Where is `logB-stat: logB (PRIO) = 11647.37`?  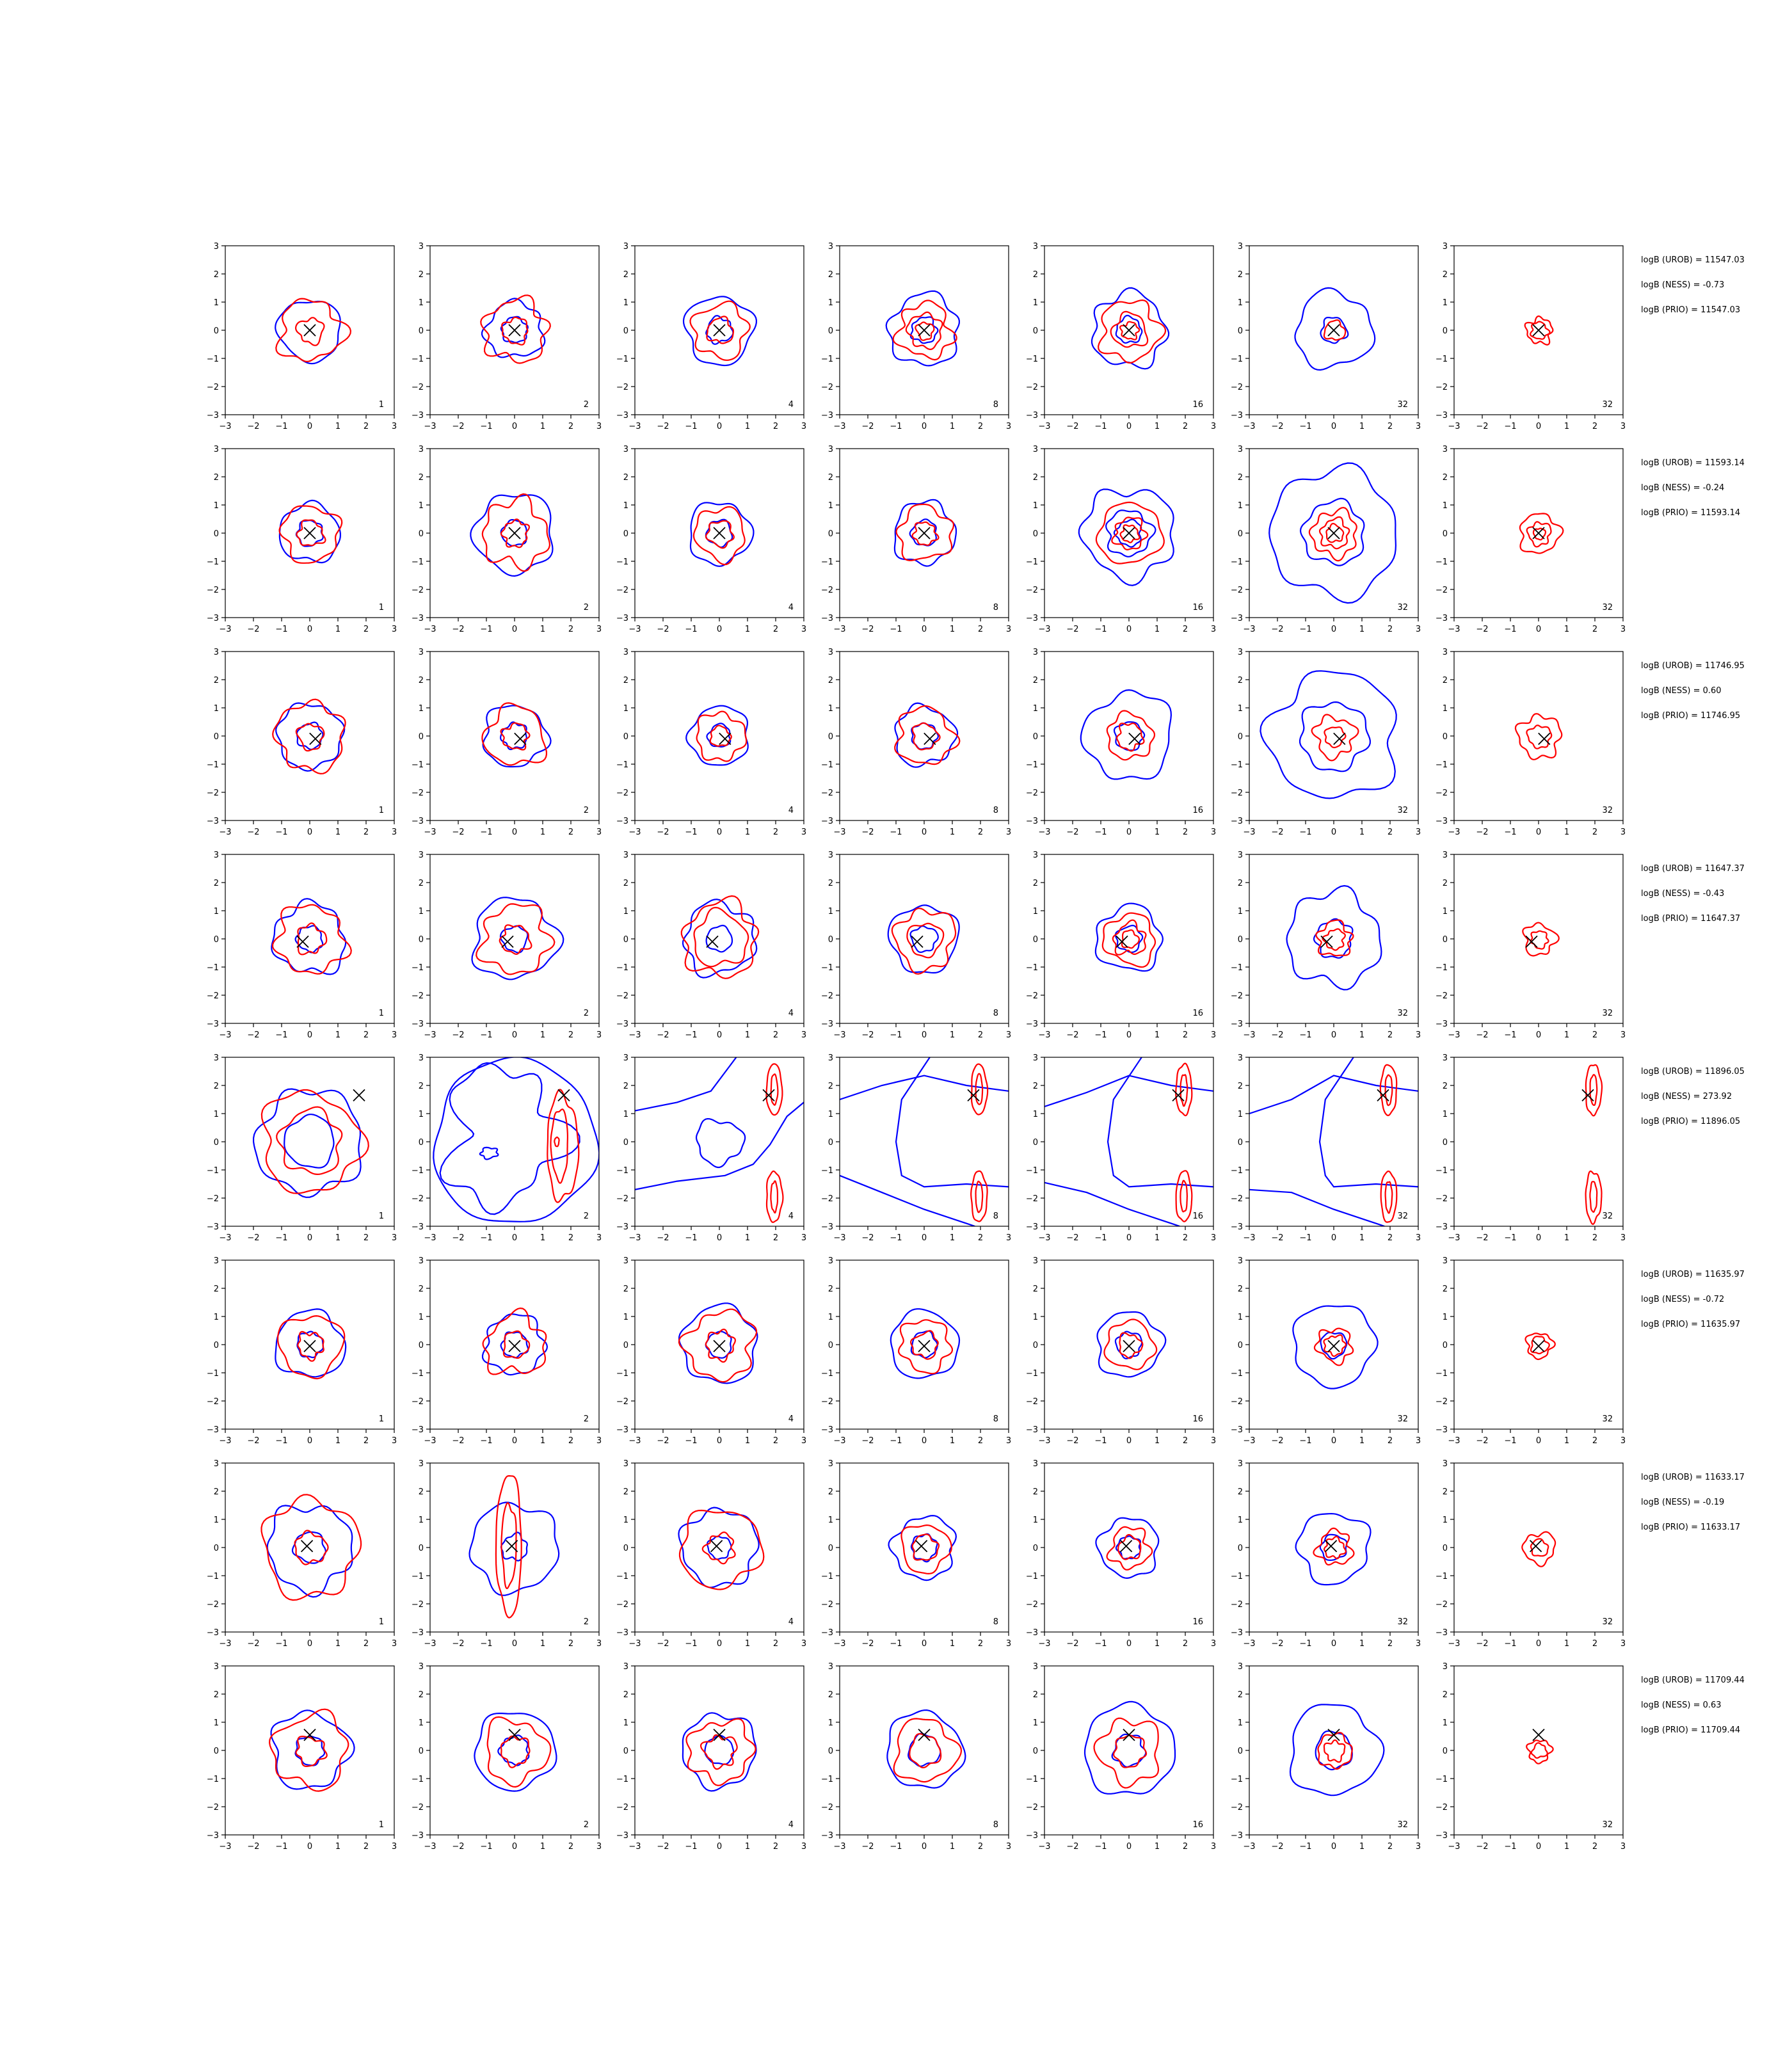 logB-stat: logB (PRIO) = 11647.37 is located at coordinates (1690, 919).